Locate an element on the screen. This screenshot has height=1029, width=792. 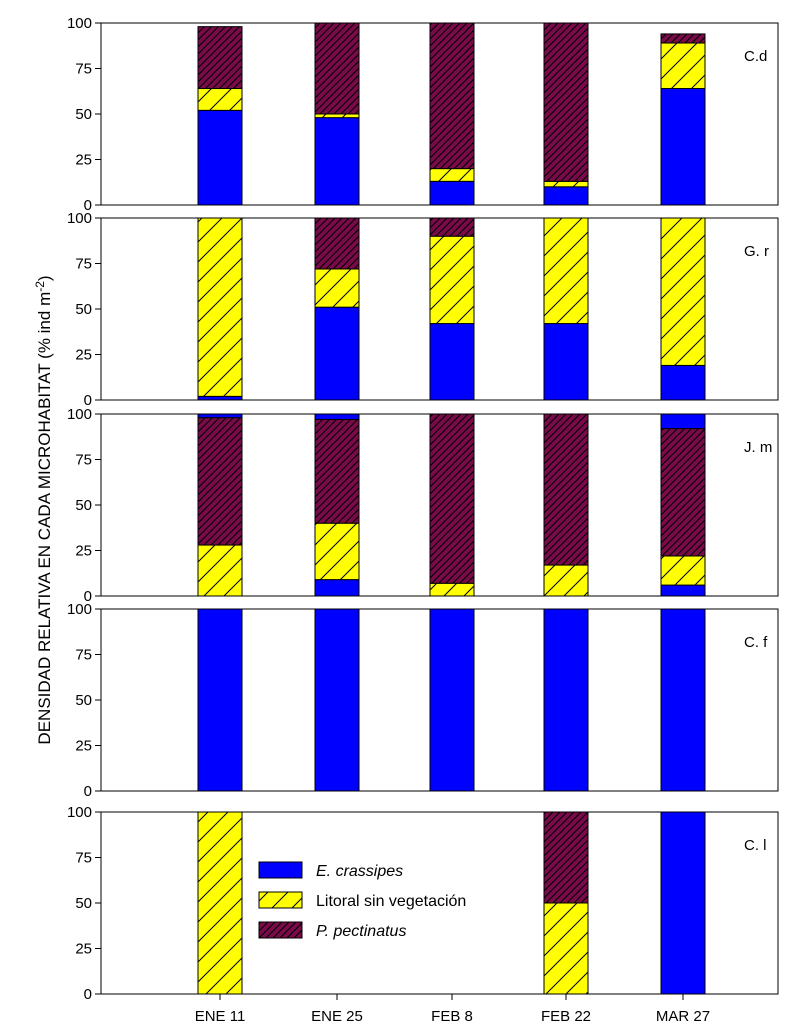
x-axis-labels: ENE 11 ENE 25 FEB 8 FEB 22 MAR 27 is located at coordinates (452, 1009).